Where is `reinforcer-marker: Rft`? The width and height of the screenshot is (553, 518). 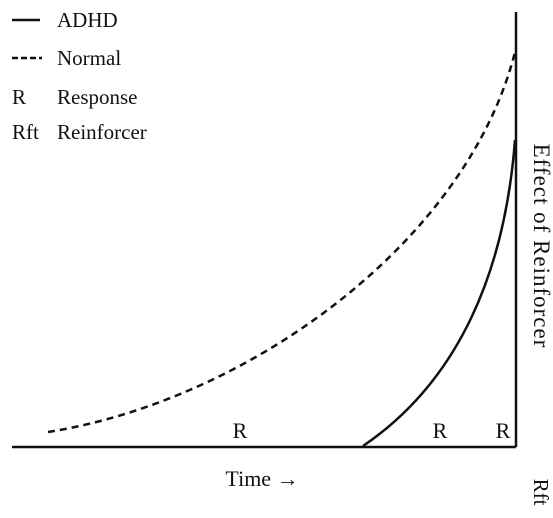 reinforcer-marker: Rft is located at coordinates (541, 492).